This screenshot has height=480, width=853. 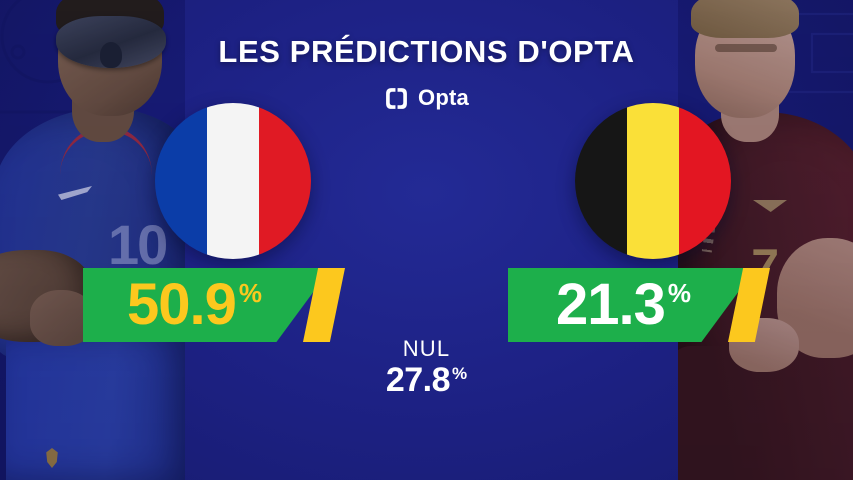 I want to click on opta-brand-lockup: Opta, so click(x=426, y=98).